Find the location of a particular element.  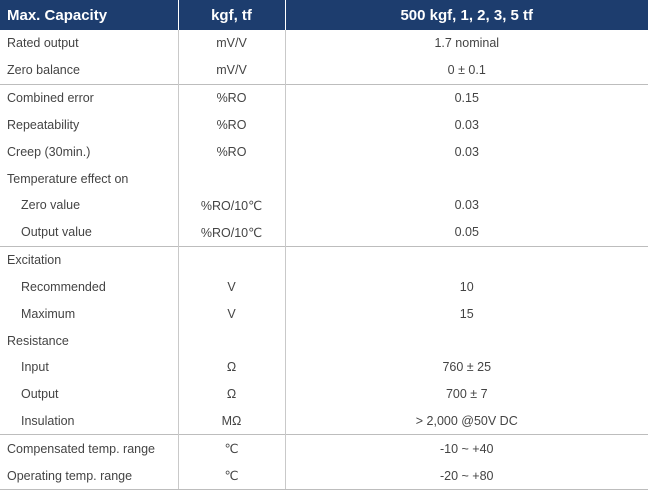

row-value: 0.05 is located at coordinates (466, 232).